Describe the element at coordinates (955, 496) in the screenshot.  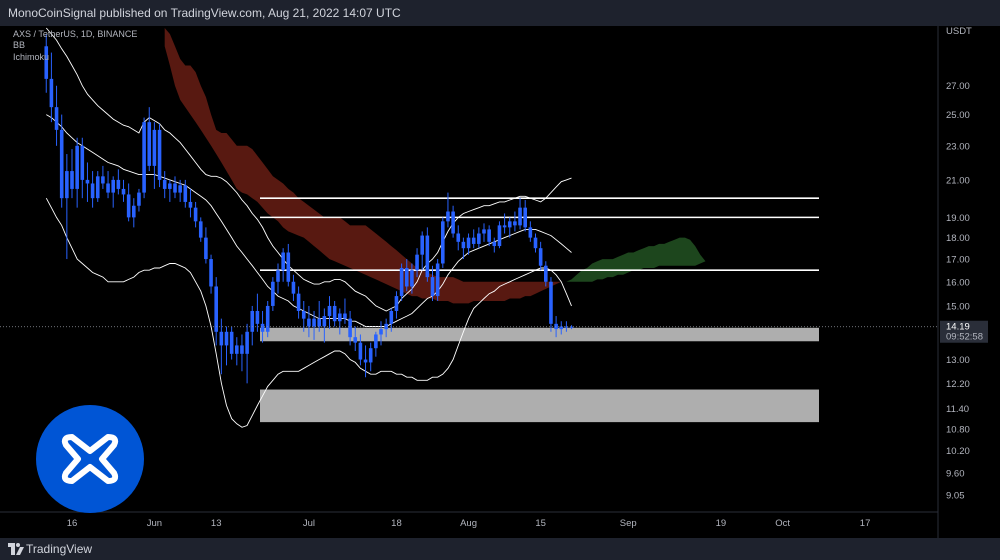
I see `price-tick-label: 9.05` at that location.